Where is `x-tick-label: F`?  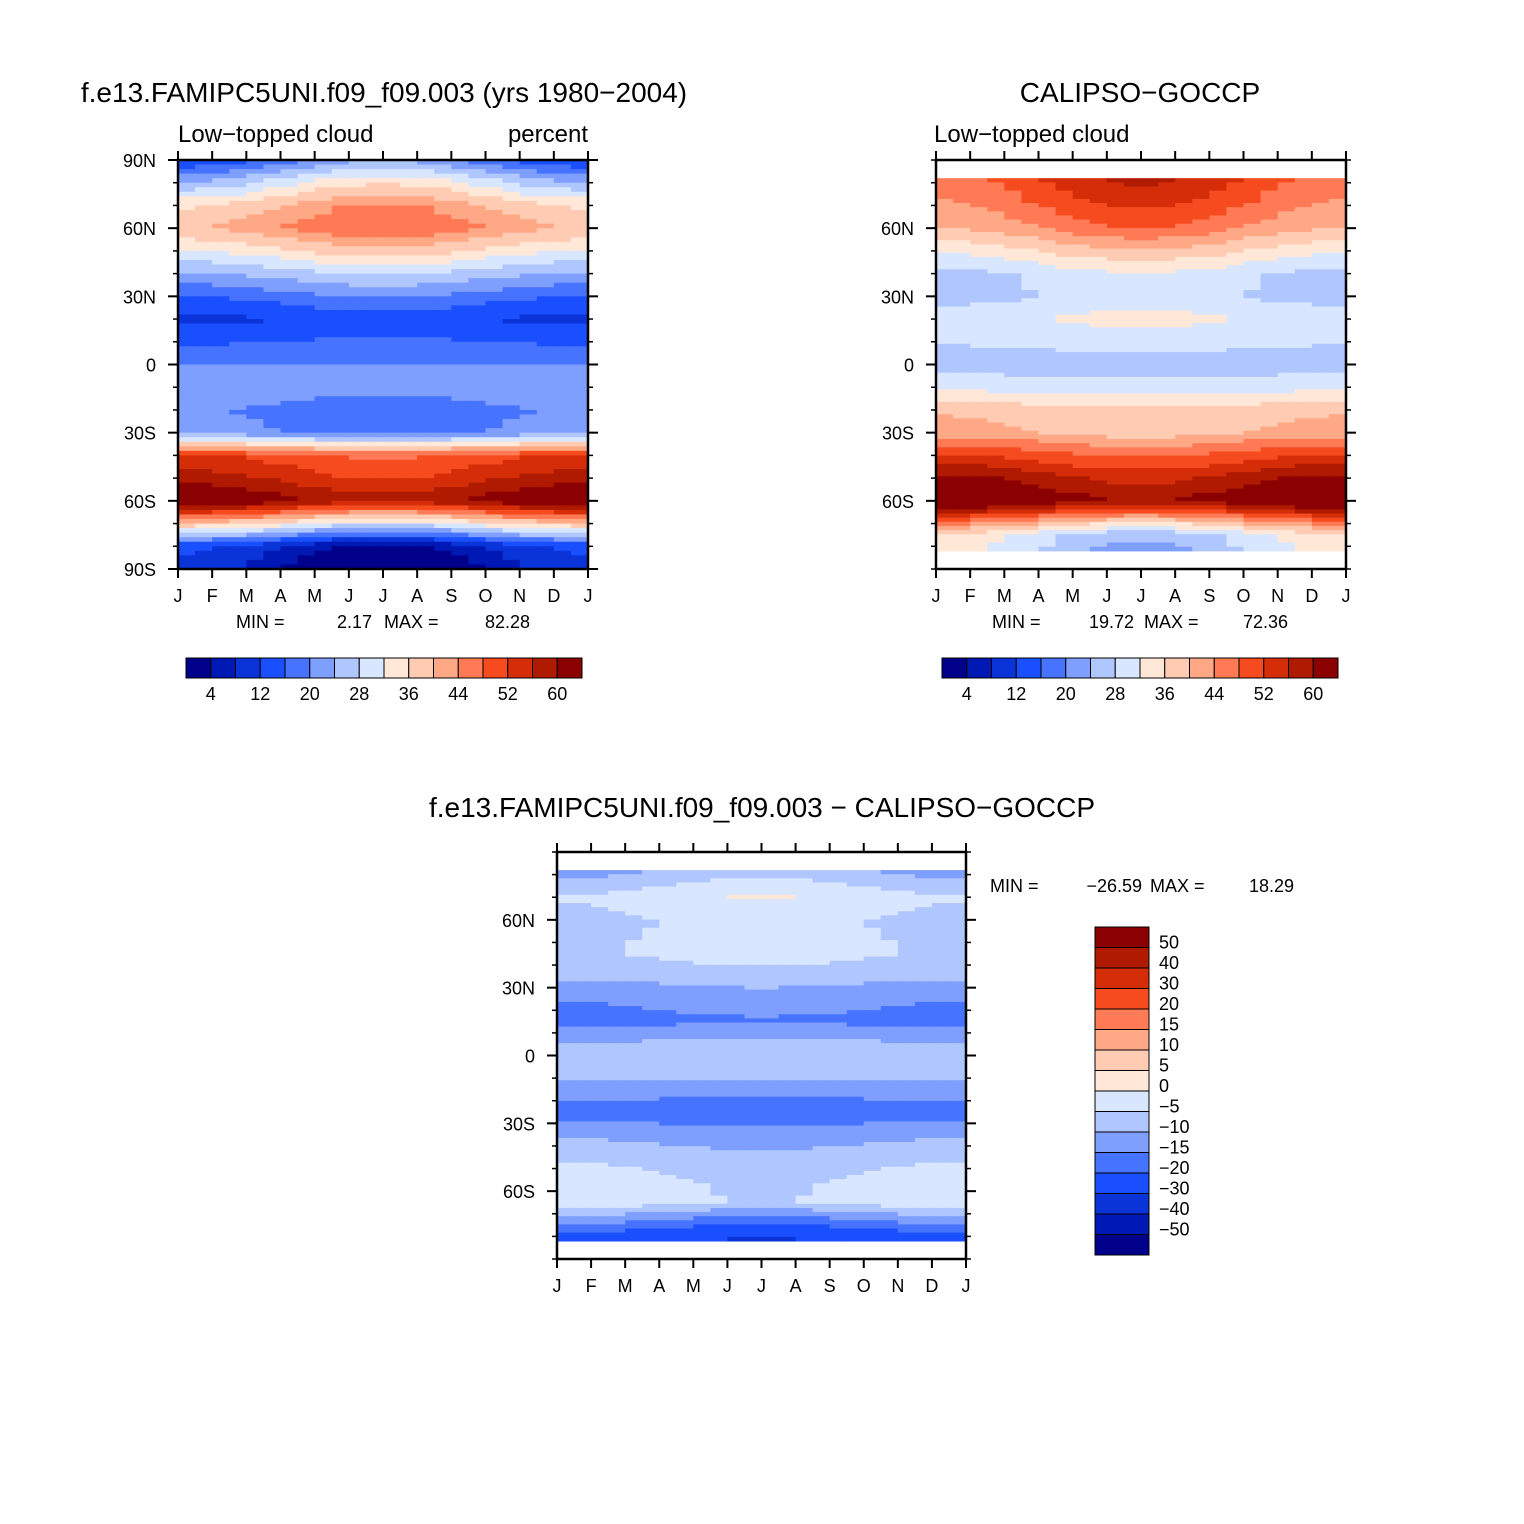
x-tick-label: F is located at coordinates (212, 596).